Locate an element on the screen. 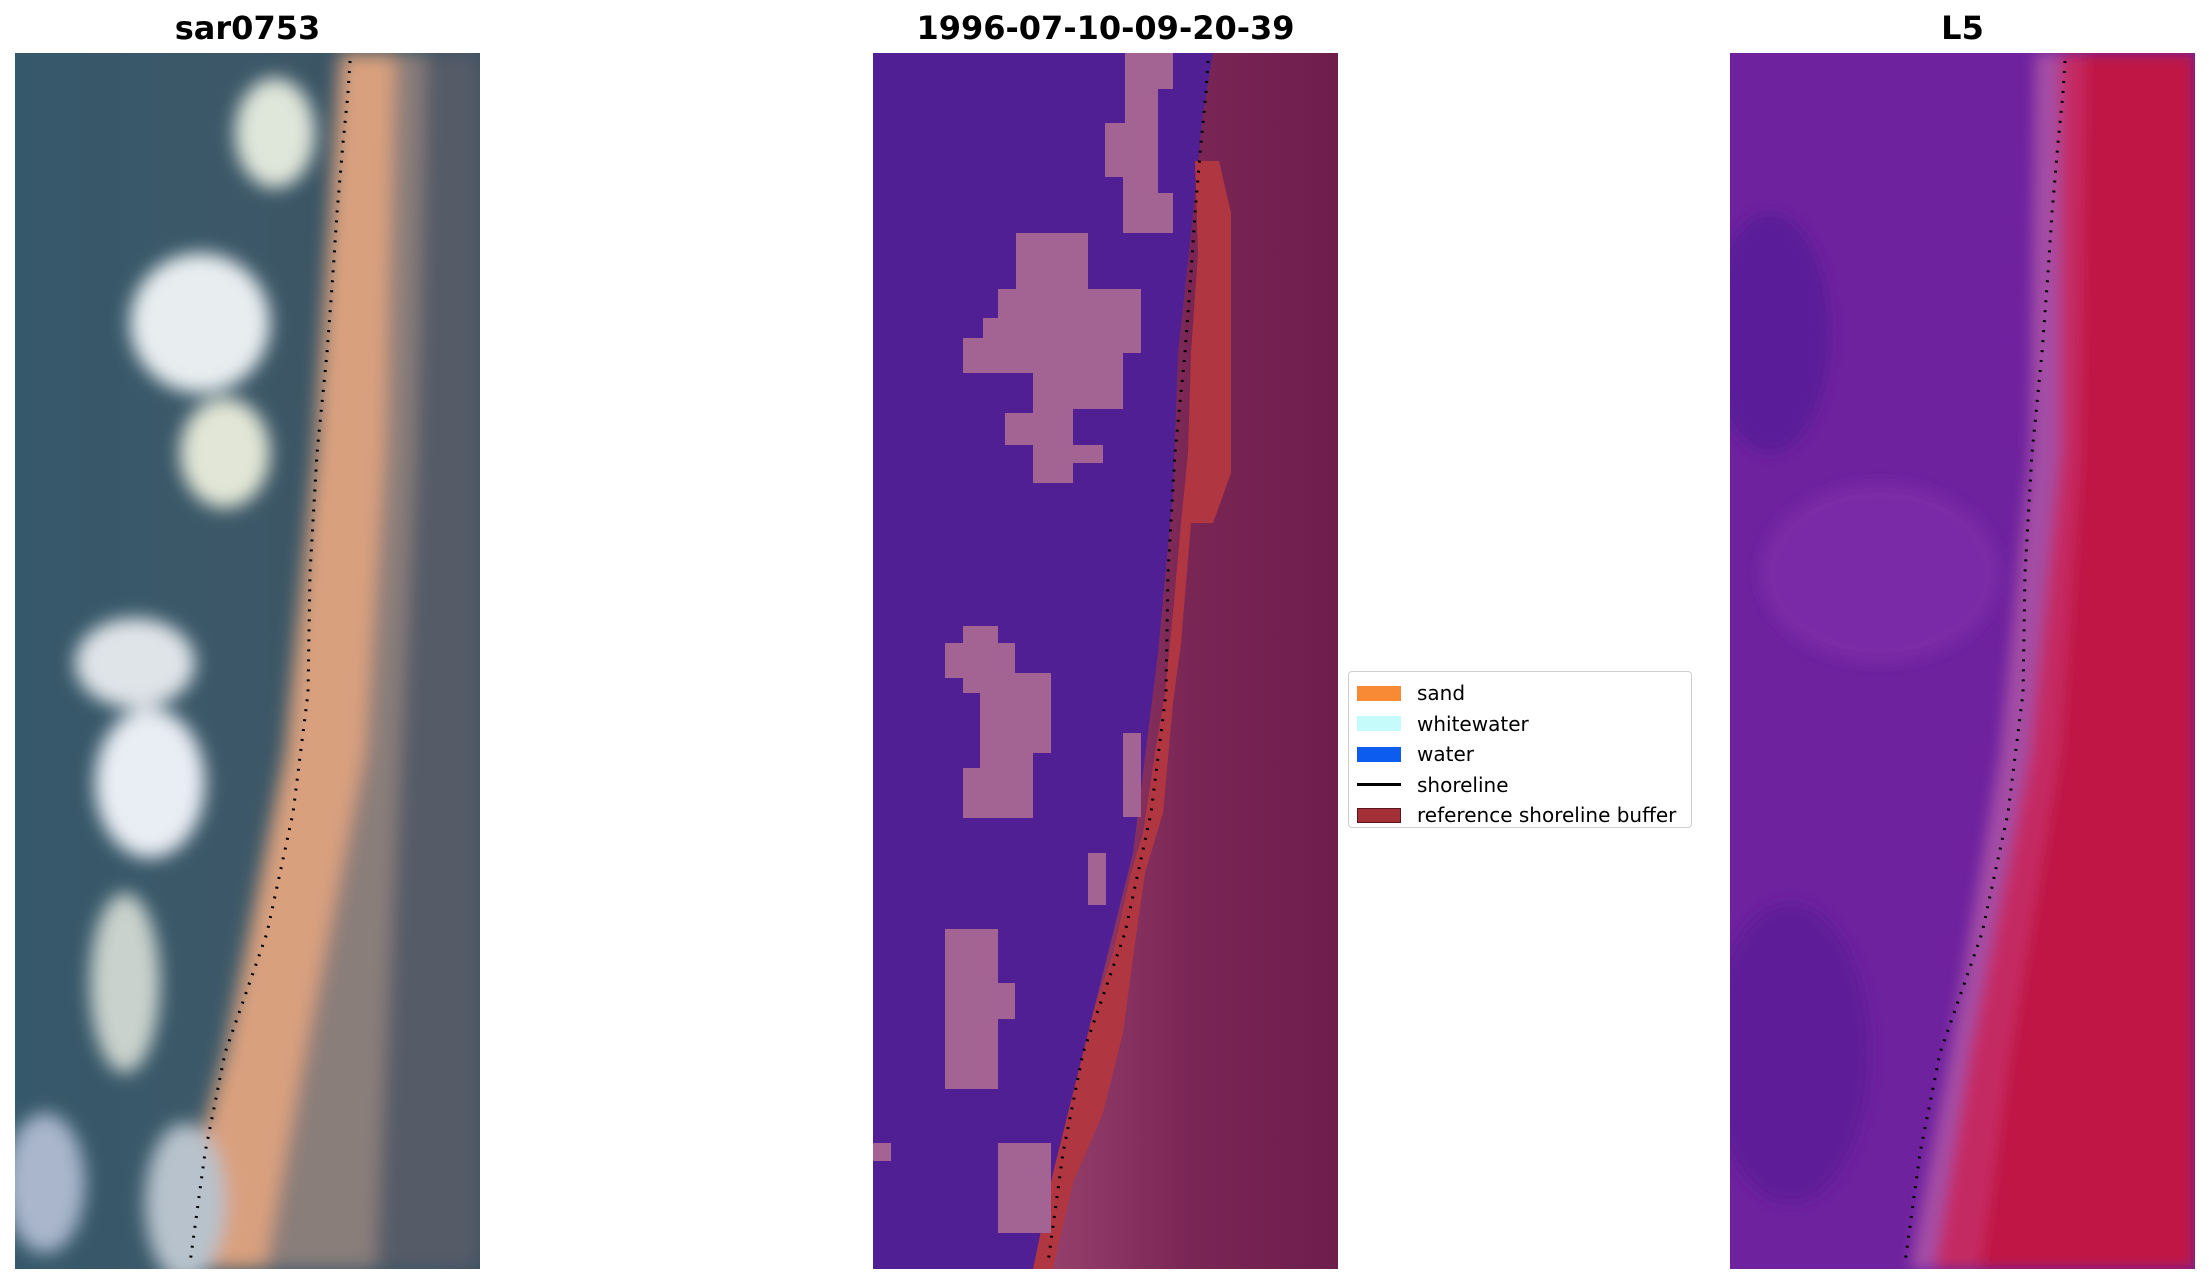 This screenshot has width=2209, height=1283. legend-label: reference shoreline buffer is located at coordinates (1547, 815).